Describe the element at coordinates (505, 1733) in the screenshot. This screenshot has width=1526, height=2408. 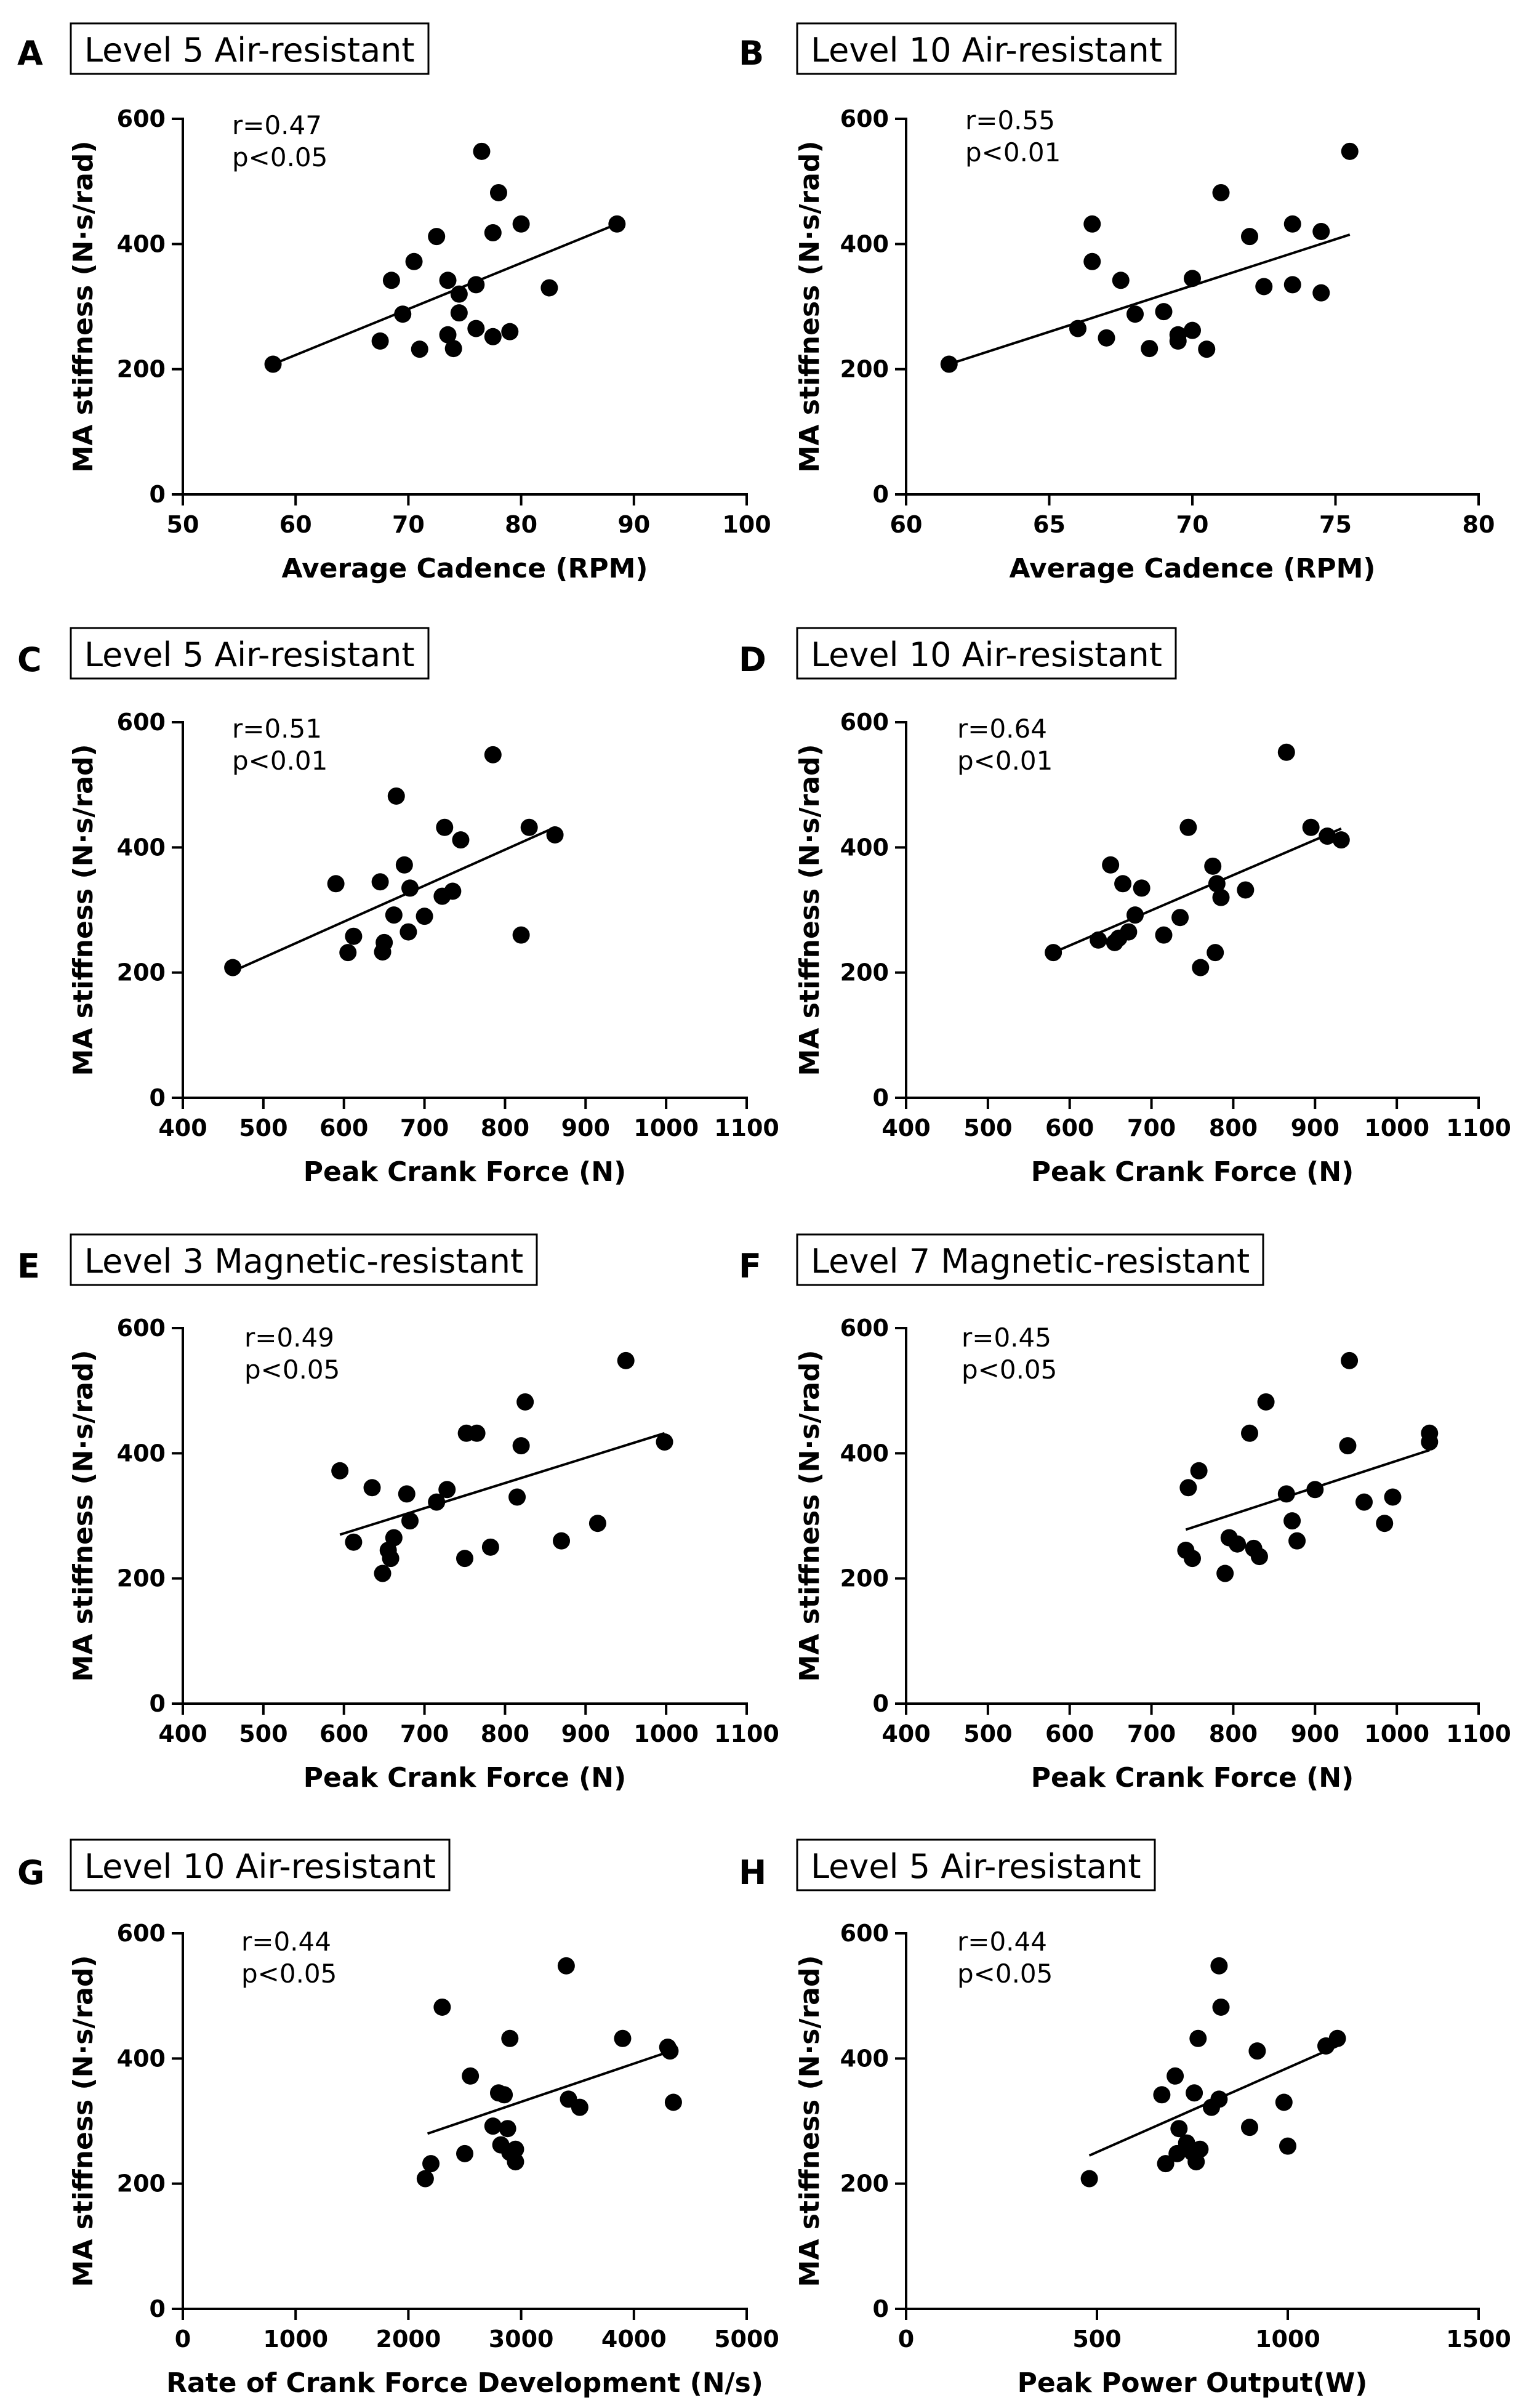
I see `x-tick-label: 800` at that location.